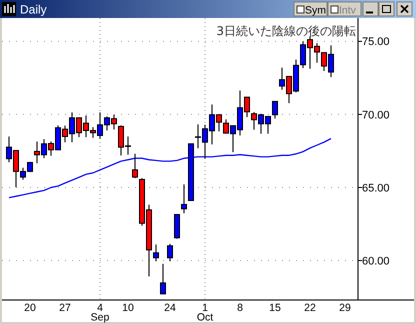  I want to click on y-tick-label: 60.00, so click(376, 261).